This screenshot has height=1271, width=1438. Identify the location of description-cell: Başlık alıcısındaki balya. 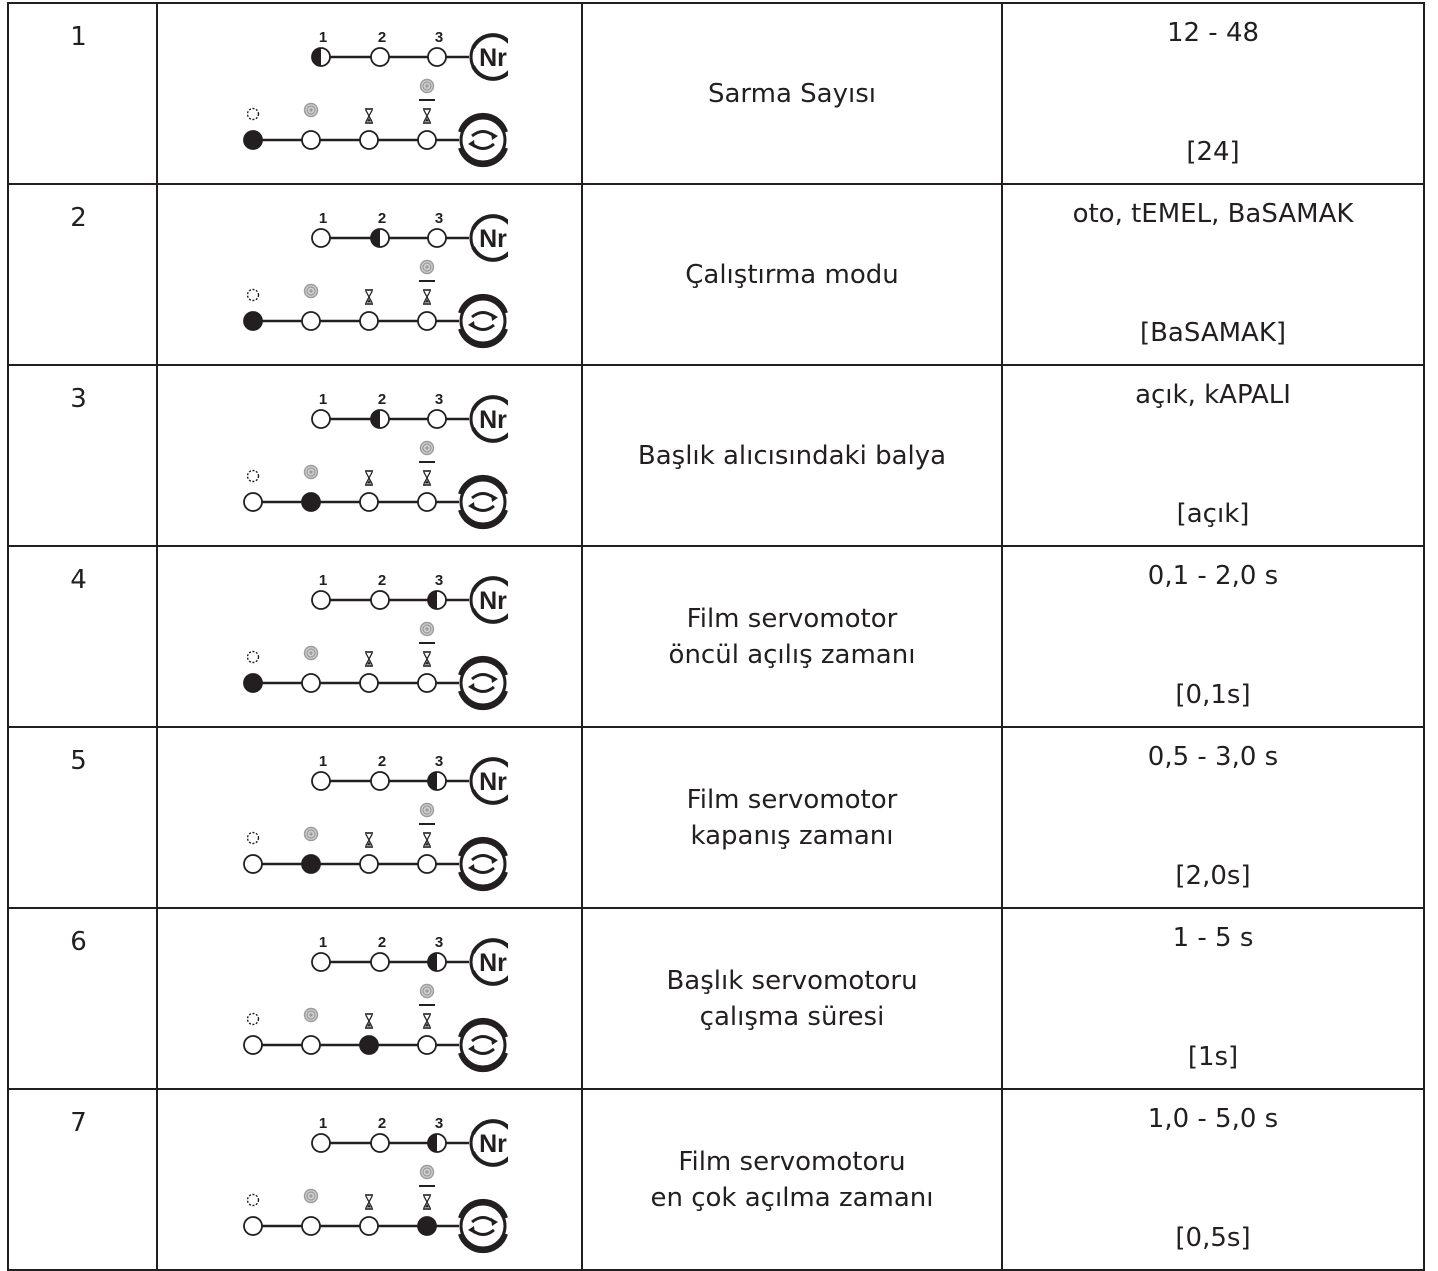
(792, 455).